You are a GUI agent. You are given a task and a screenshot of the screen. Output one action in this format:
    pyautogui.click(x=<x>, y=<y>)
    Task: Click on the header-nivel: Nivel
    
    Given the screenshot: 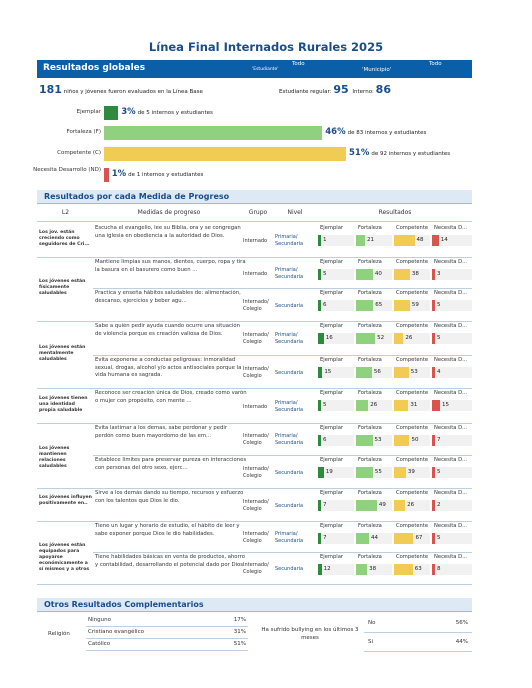 What is the action you would take?
    pyautogui.click(x=295, y=212)
    